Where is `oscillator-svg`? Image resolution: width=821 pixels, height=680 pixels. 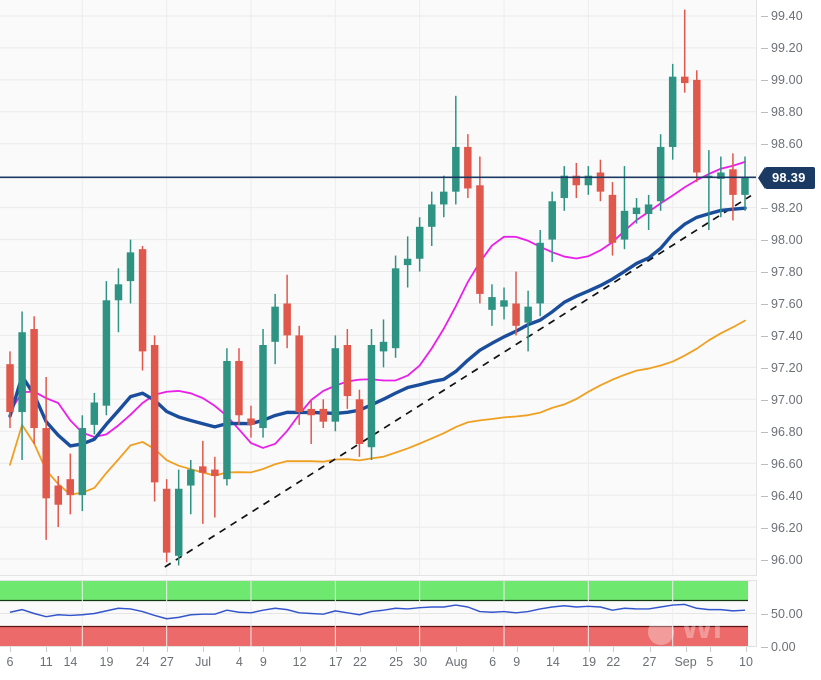
oscillator-svg is located at coordinates (378, 613).